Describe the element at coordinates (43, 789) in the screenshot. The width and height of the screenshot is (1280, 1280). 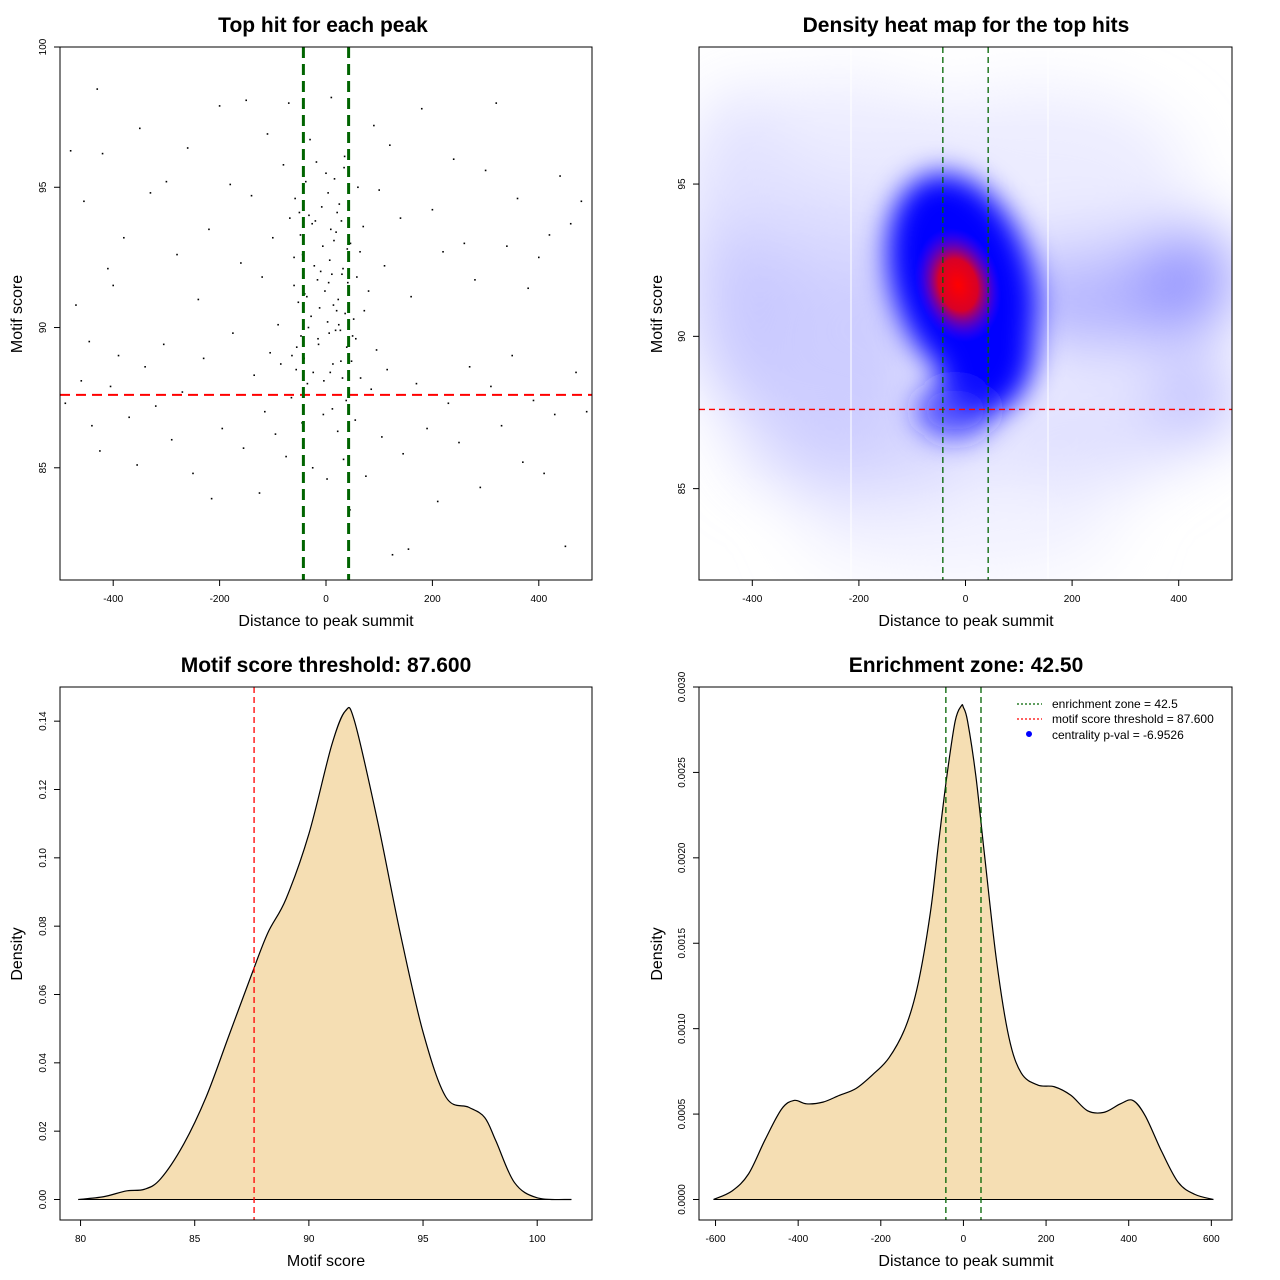
I see `y-tick-label: 0.12` at that location.